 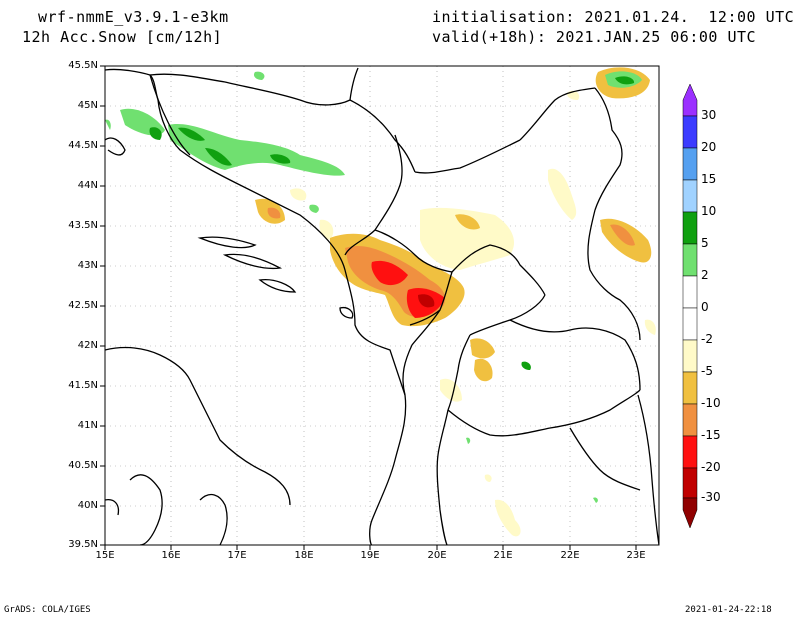 What do you see at coordinates (87, 265) in the screenshot?
I see `lat-label: 43N` at bounding box center [87, 265].